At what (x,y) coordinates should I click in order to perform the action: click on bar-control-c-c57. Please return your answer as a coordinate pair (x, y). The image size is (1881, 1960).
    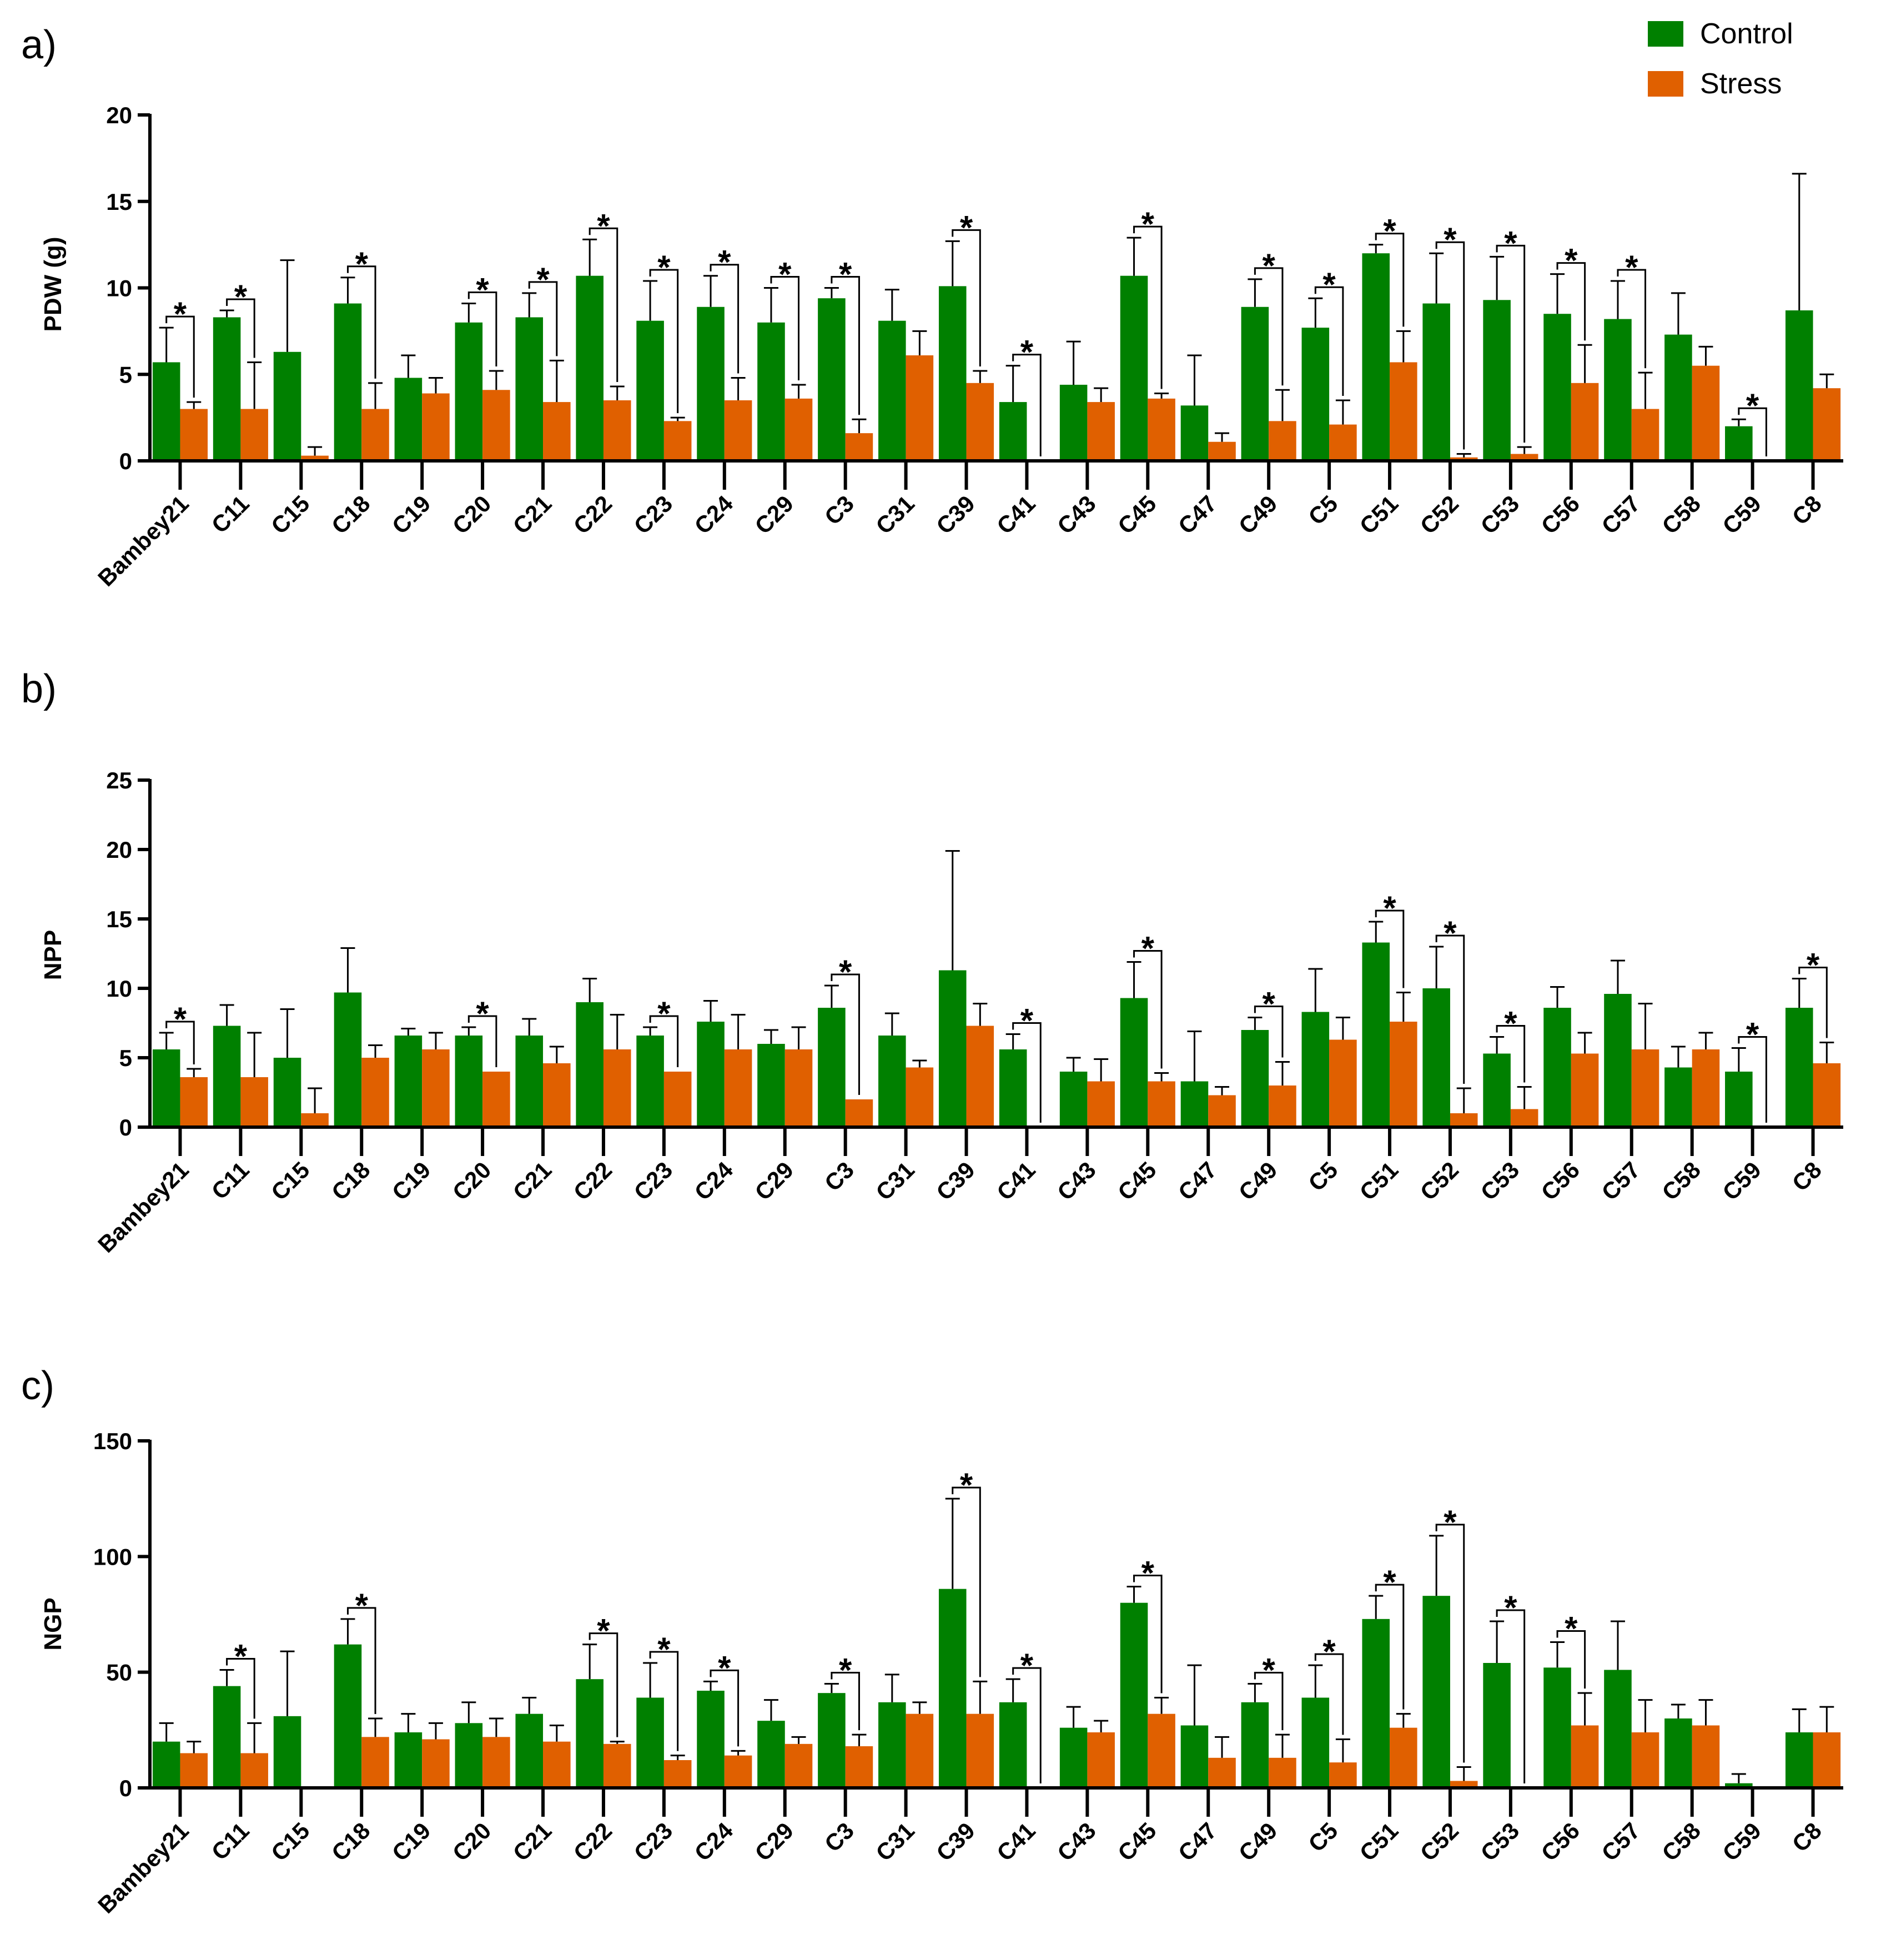
    Looking at the image, I should click on (1618, 1729).